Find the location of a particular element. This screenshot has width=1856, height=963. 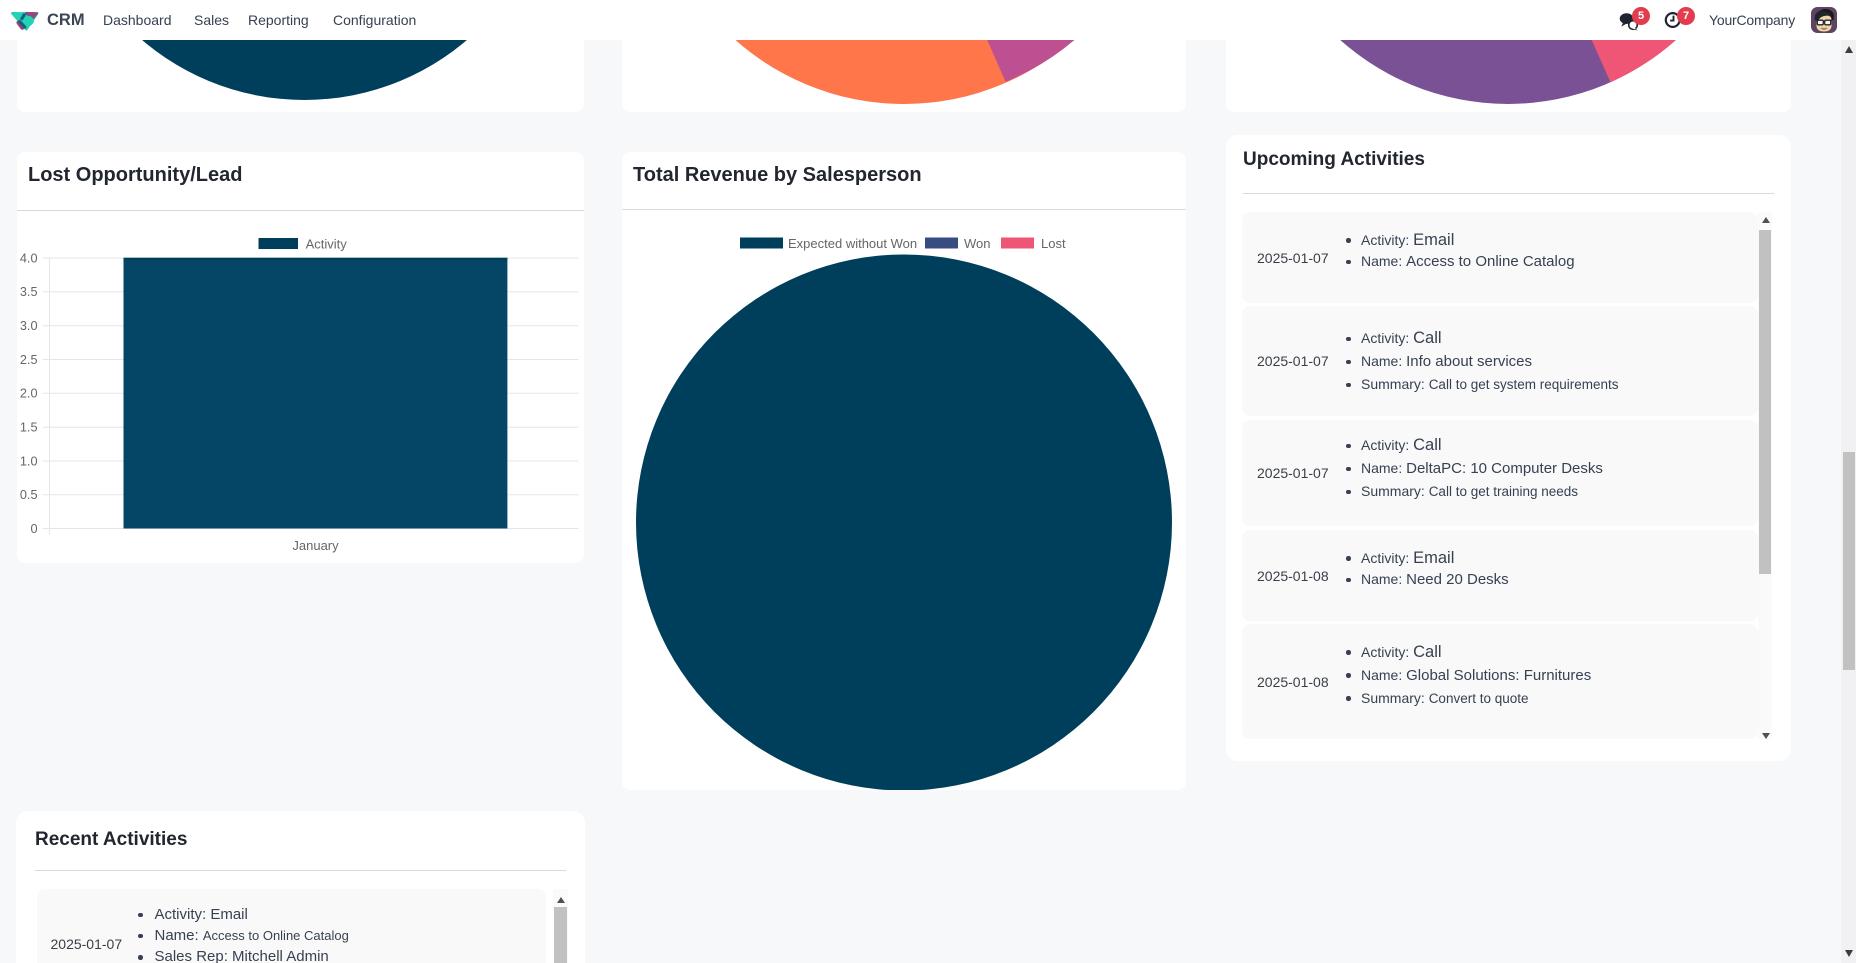

svg-text: 4.0 is located at coordinates (29, 258).